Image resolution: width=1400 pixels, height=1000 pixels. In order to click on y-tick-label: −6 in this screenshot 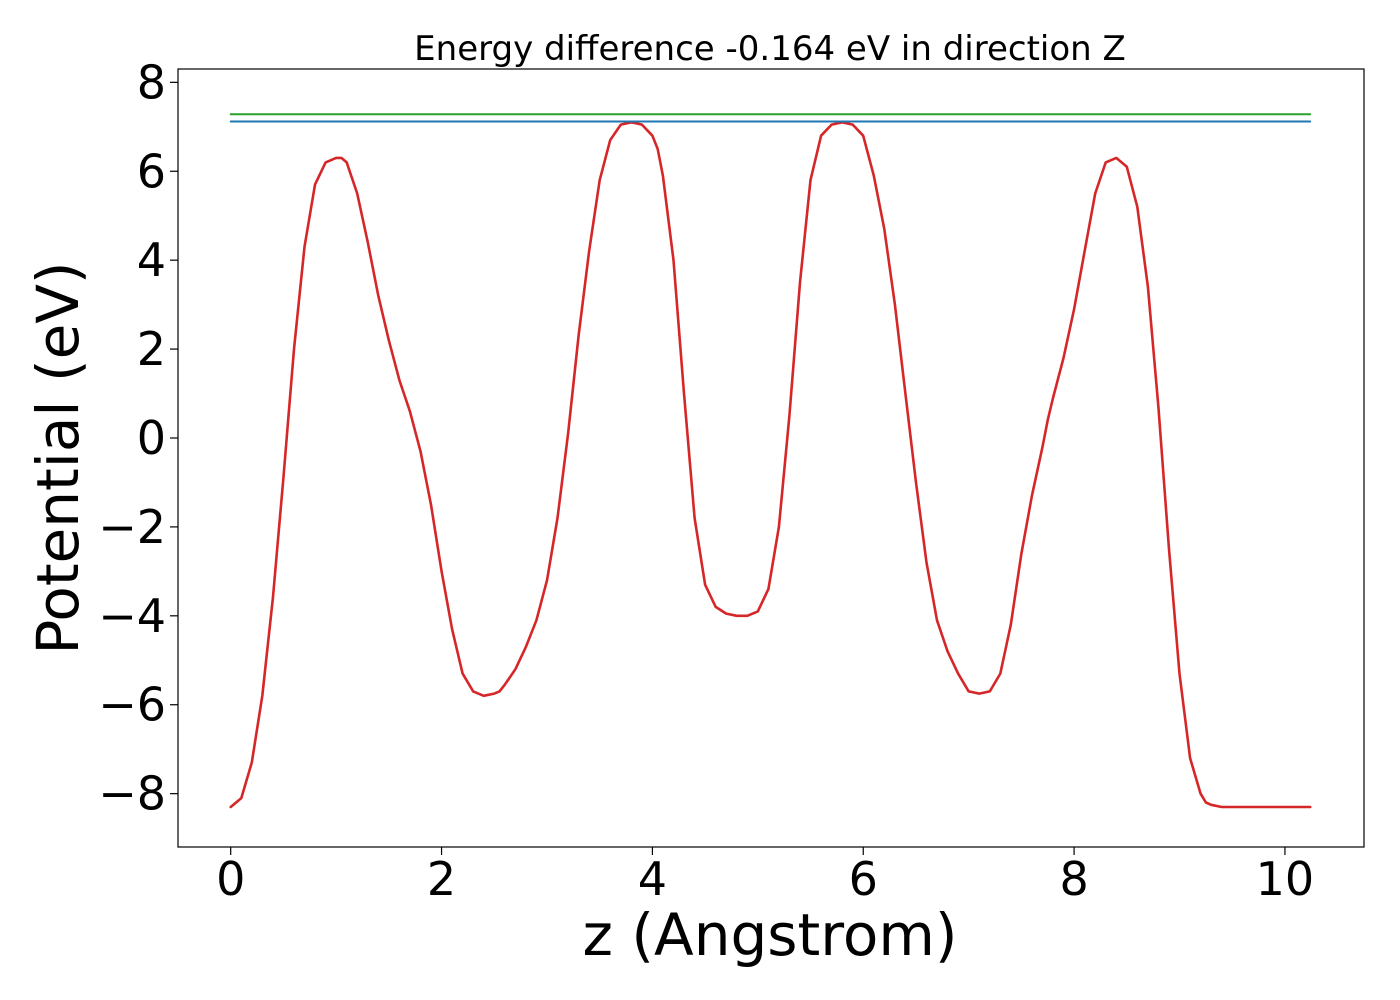, I will do `click(132, 705)`.